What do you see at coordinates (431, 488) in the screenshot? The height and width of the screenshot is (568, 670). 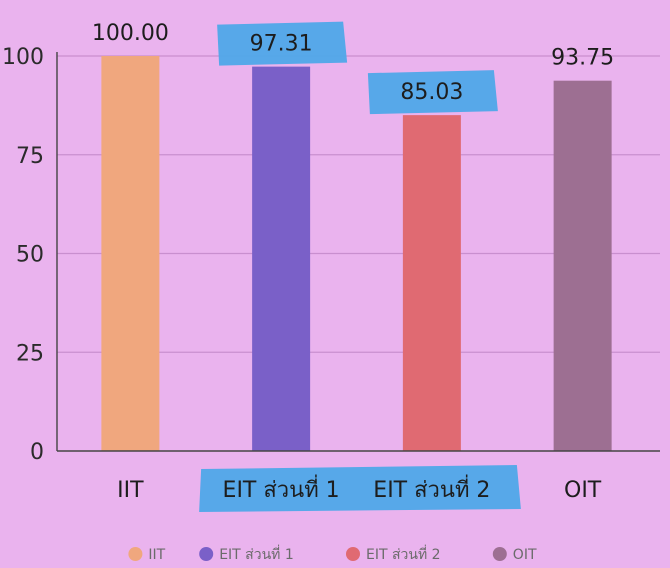 I see `category-label-eit-2-2: EIT ส่วนที่ 2` at bounding box center [431, 488].